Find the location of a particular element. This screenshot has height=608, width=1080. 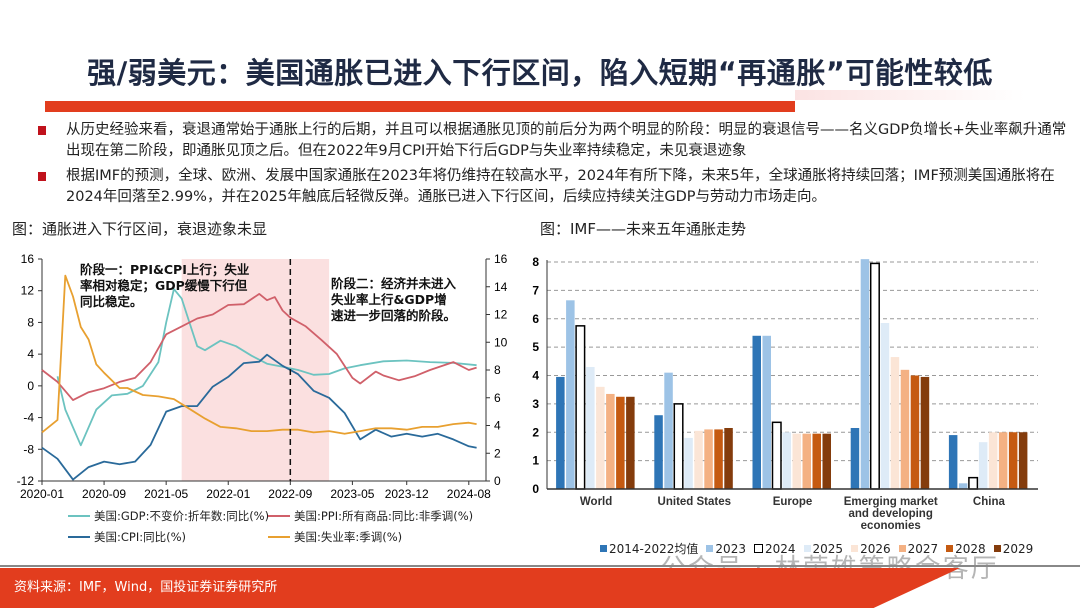

bar-china-2026 is located at coordinates (993, 460).